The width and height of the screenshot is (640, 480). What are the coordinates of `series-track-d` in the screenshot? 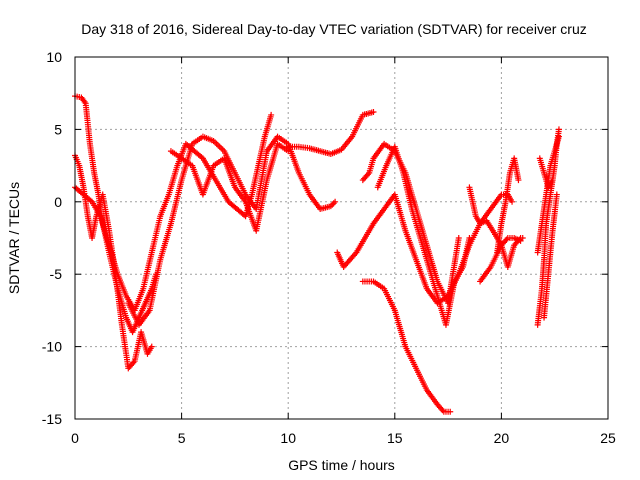 It's located at (232, 230).